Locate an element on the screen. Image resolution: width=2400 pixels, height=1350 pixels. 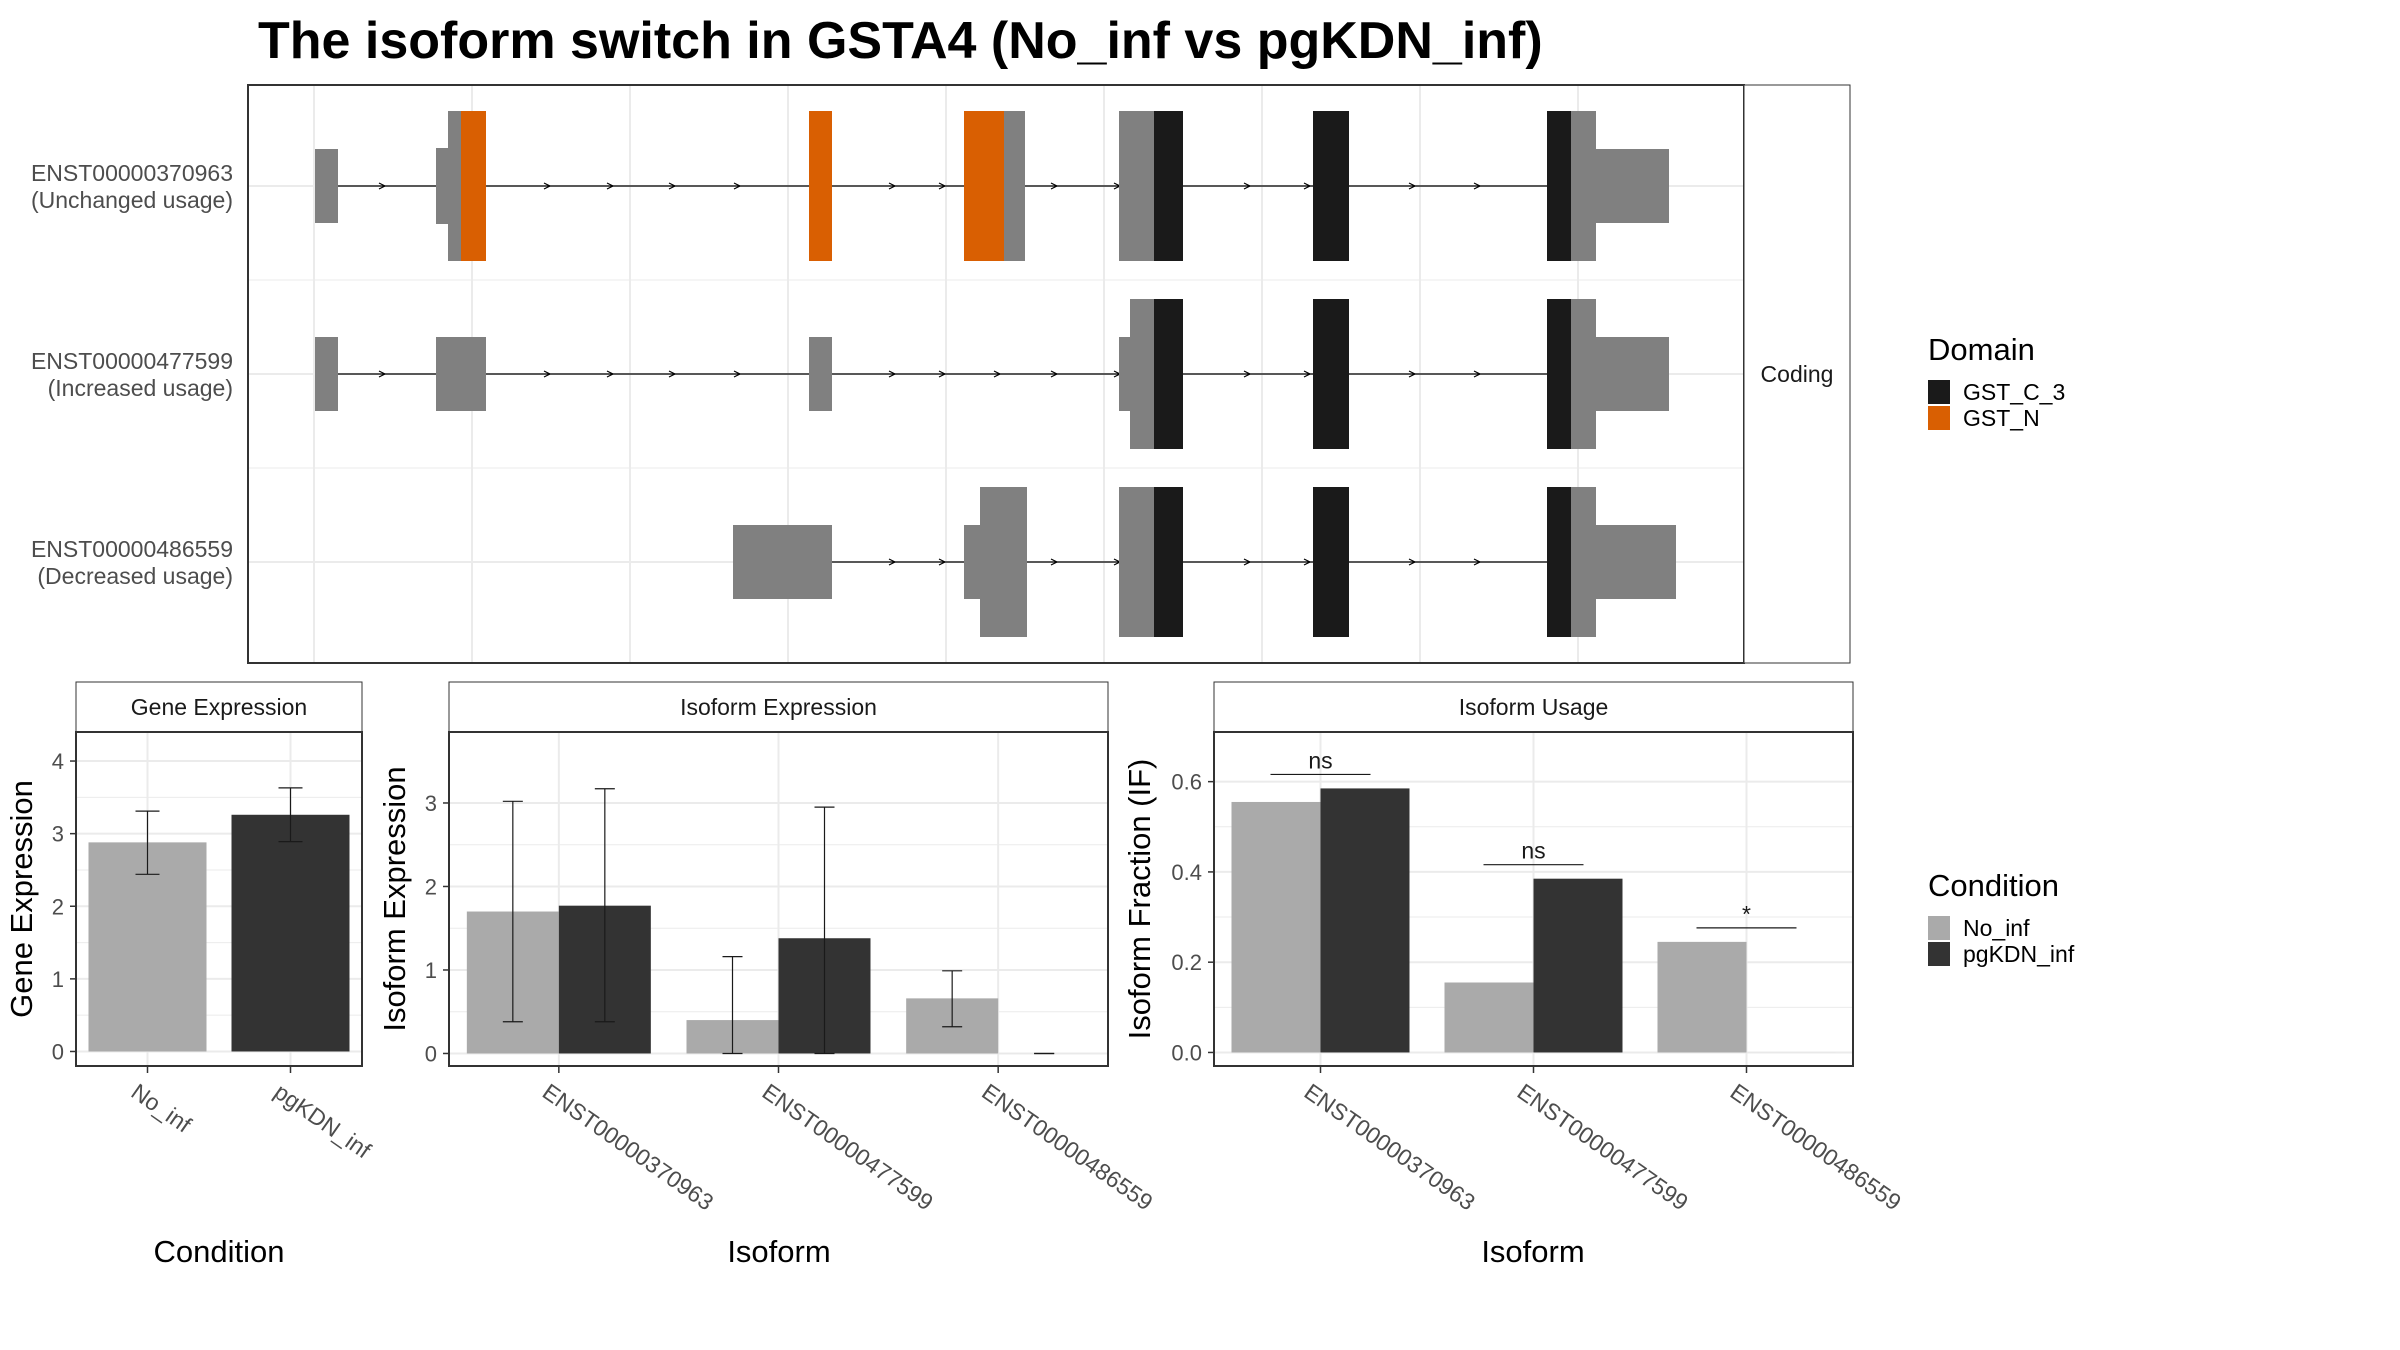
condition-legend: Condition No_inf pgKDN_inf is located at coordinates (2001, 917).